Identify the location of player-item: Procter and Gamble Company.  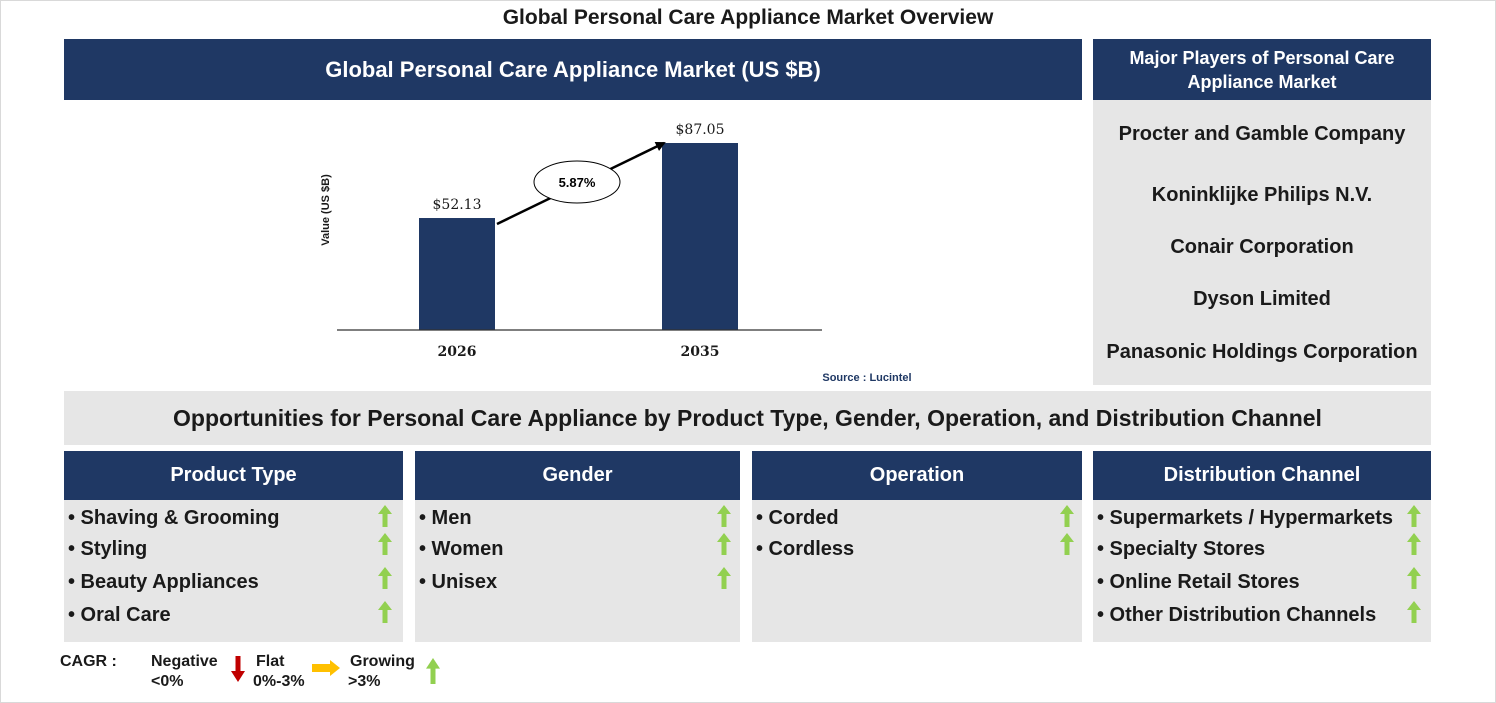
(1262, 134).